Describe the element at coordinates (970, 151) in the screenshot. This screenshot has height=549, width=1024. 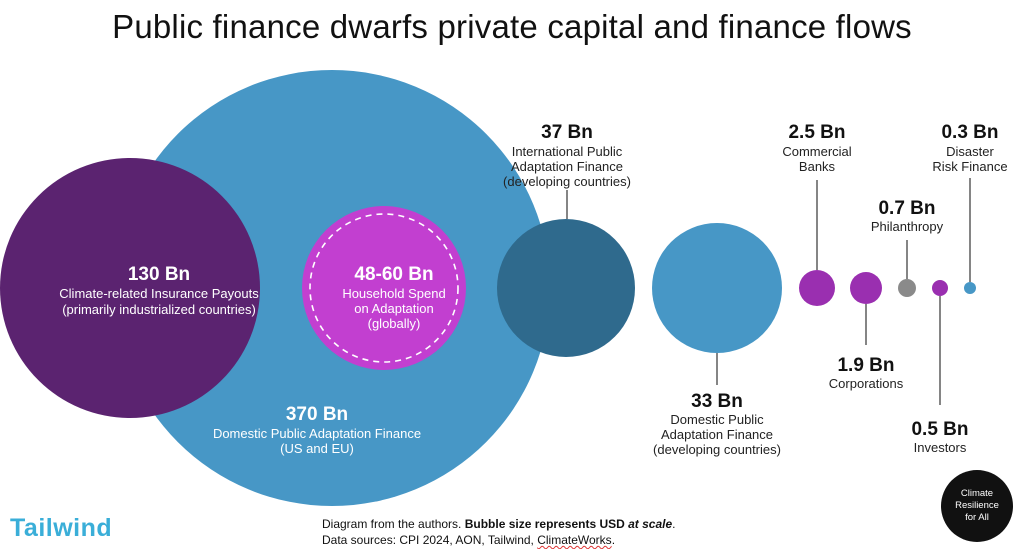
I see `label-disaster-1: Disaster` at that location.